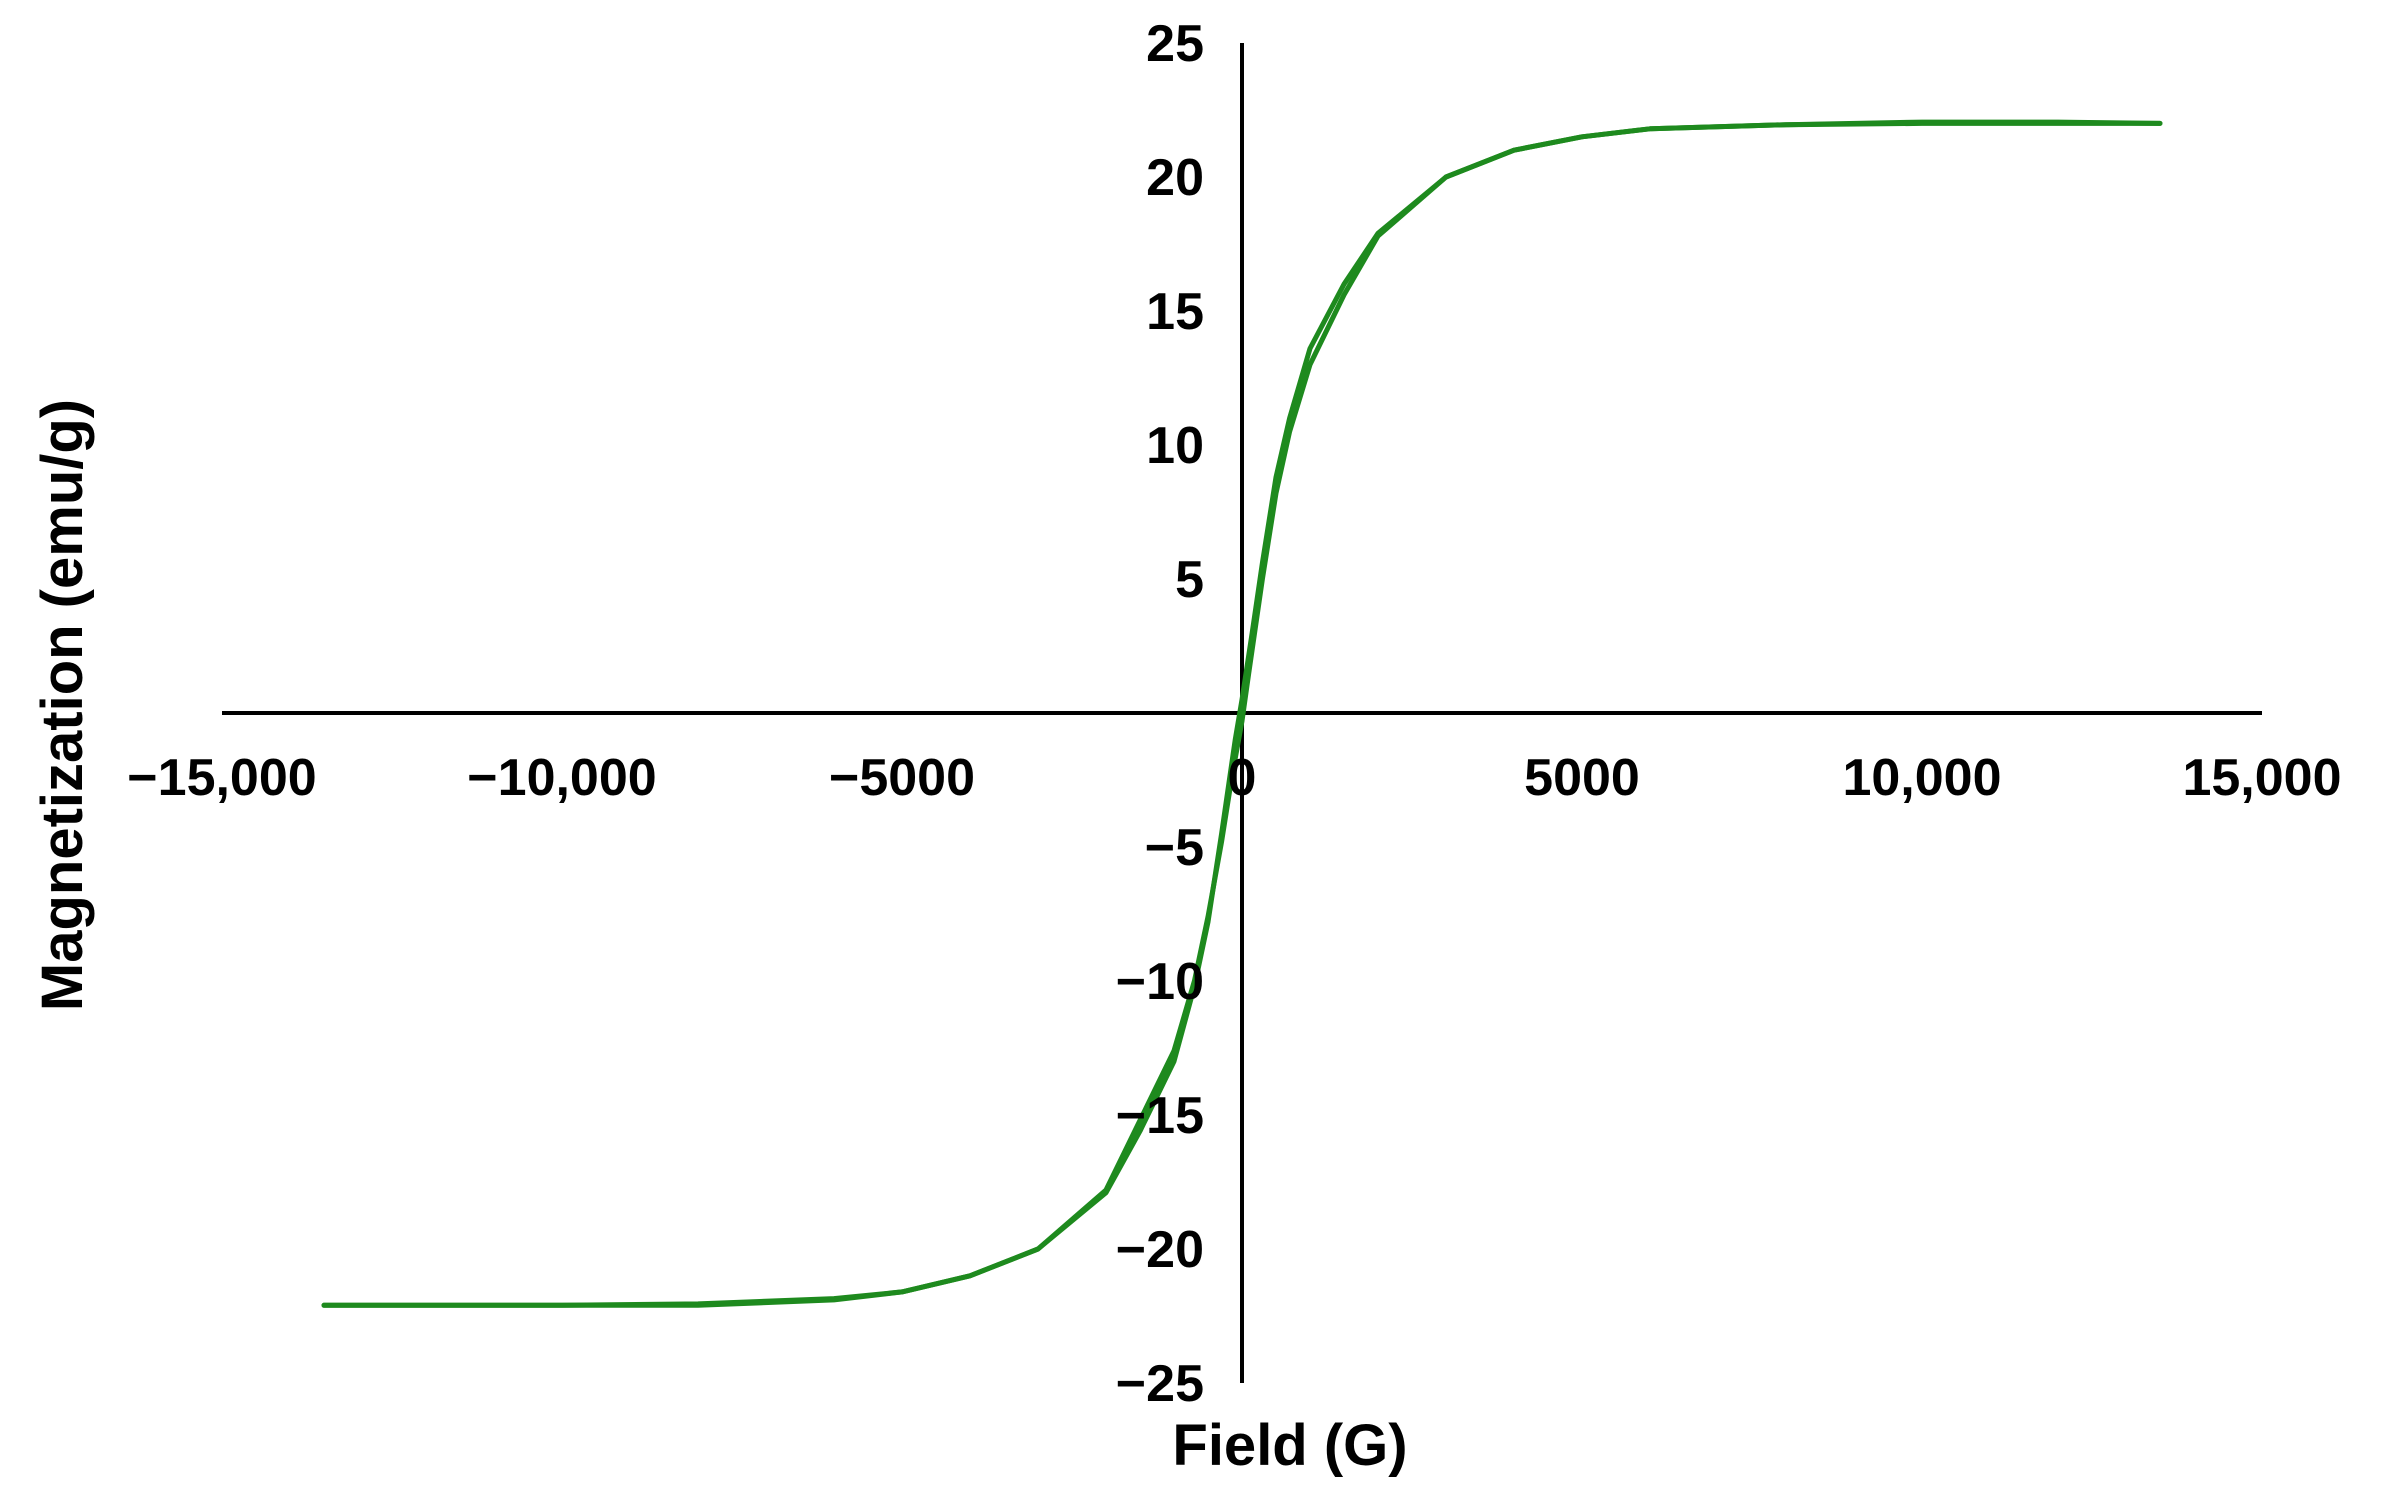 The height and width of the screenshot is (1499, 2382). I want to click on x-tick-label: 10,000, so click(1921, 778).